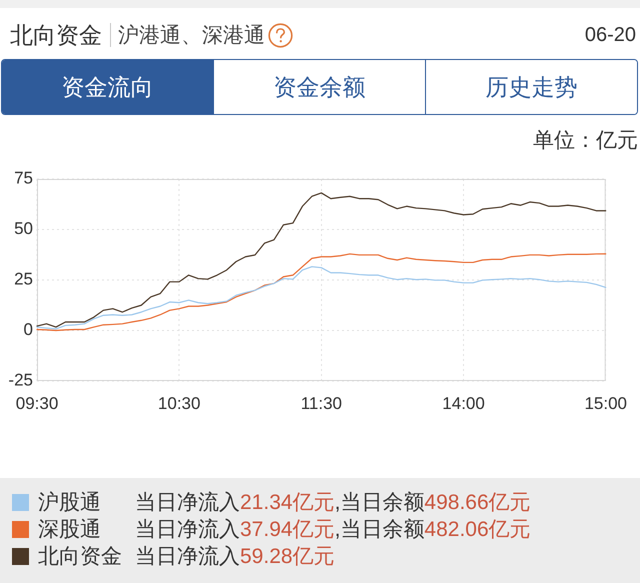 The width and height of the screenshot is (640, 583). What do you see at coordinates (531, 87) in the screenshot?
I see `tab: 历史走势` at bounding box center [531, 87].